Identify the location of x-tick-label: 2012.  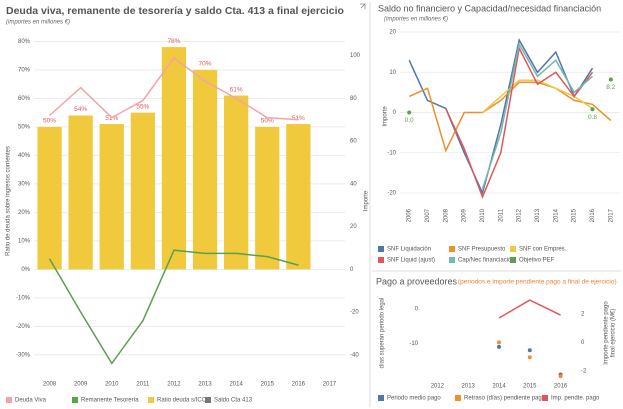
(174, 385).